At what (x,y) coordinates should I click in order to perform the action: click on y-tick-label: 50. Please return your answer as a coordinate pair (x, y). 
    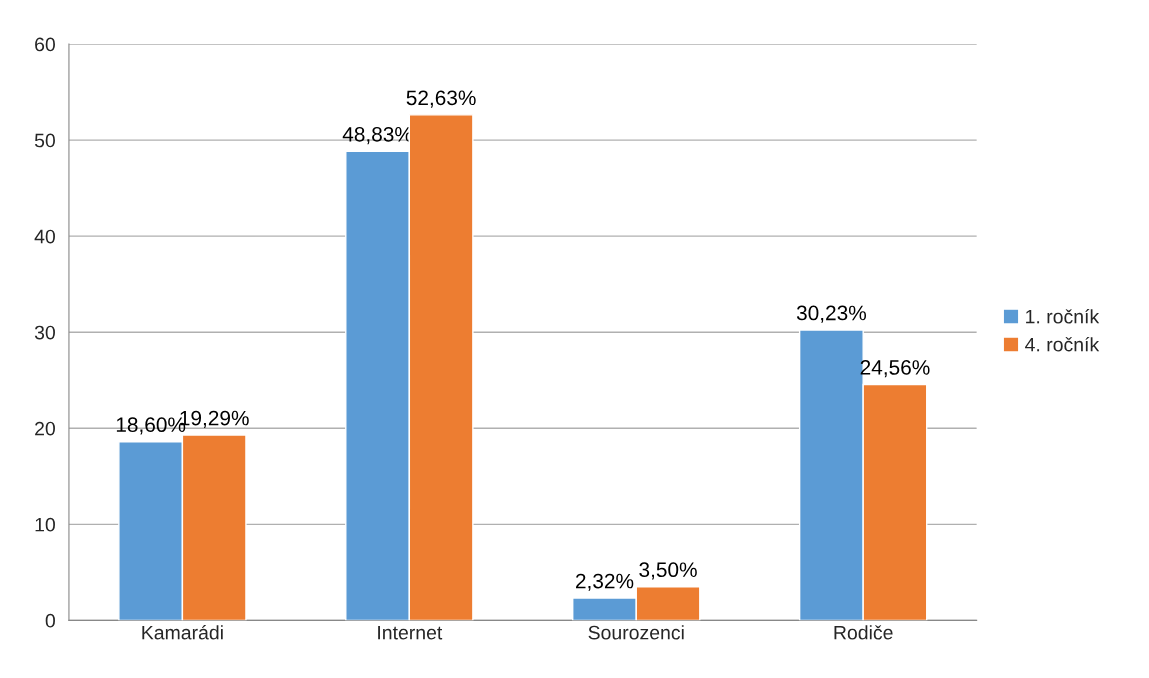
    Looking at the image, I should click on (44, 140).